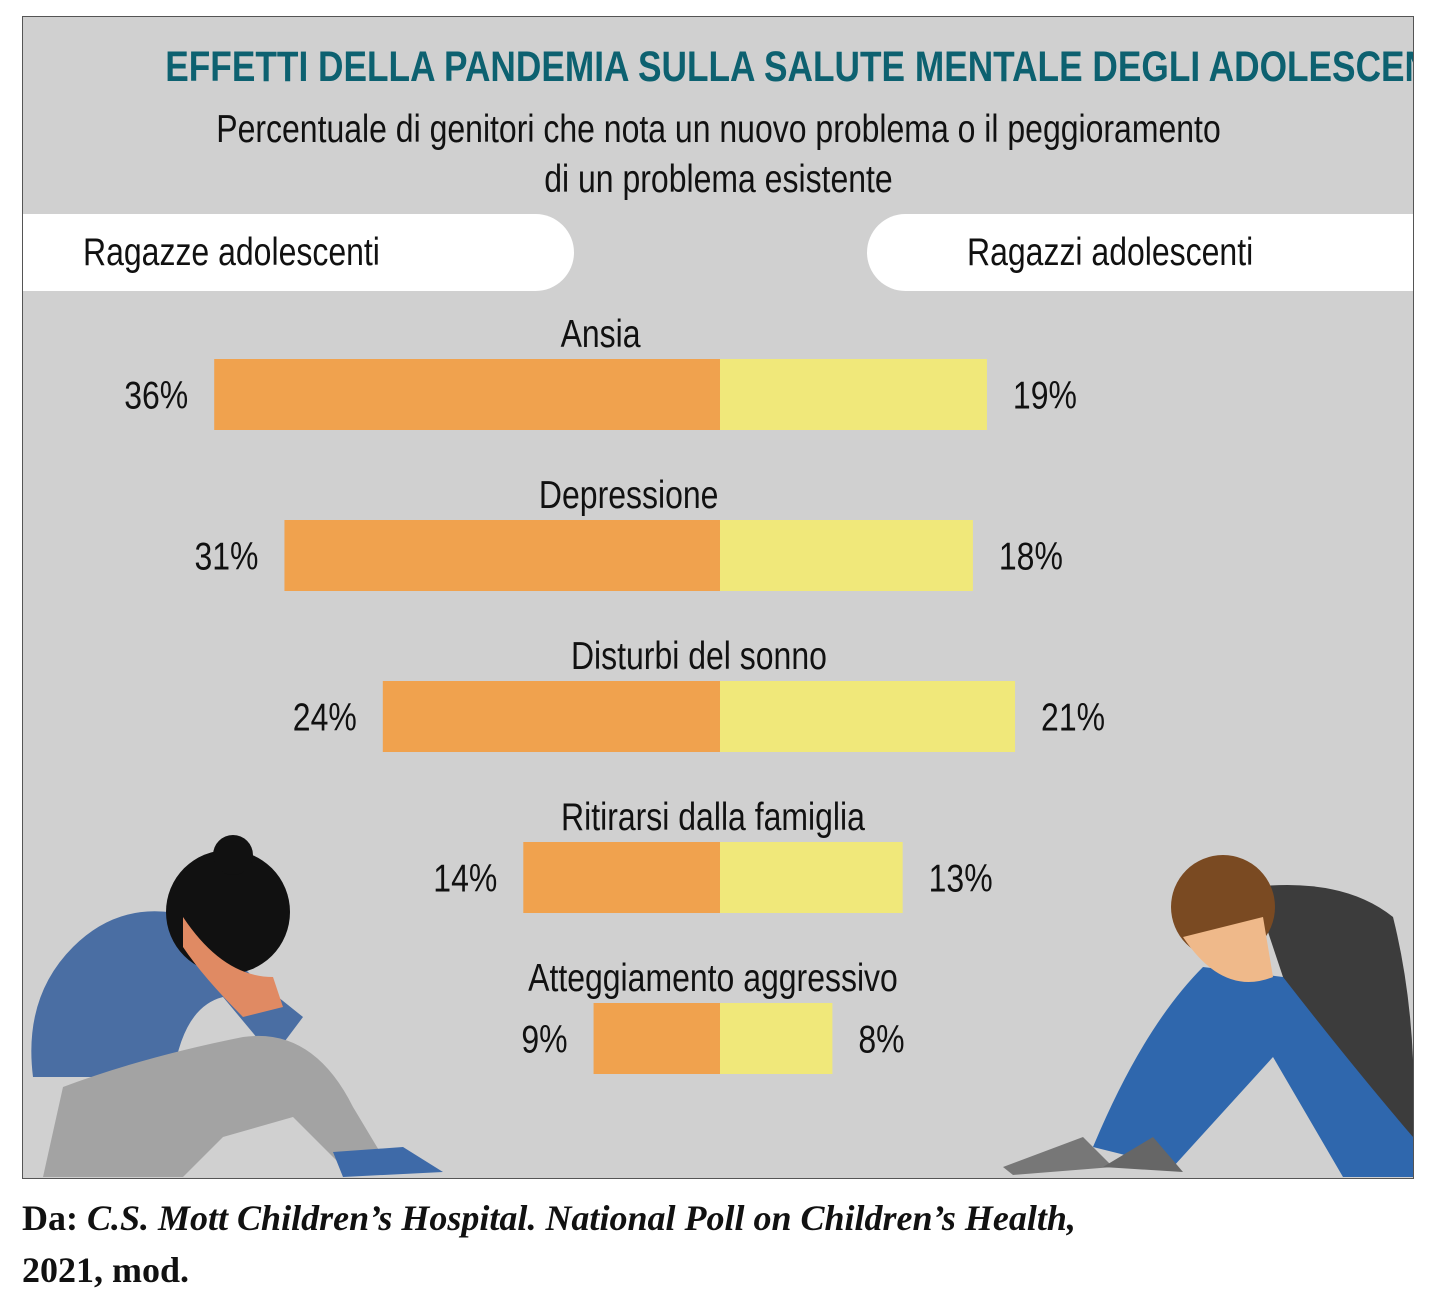 Image resolution: width=1435 pixels, height=1307 pixels. Describe the element at coordinates (1045, 396) in the screenshot. I see `value-label-boys: 19%` at that location.